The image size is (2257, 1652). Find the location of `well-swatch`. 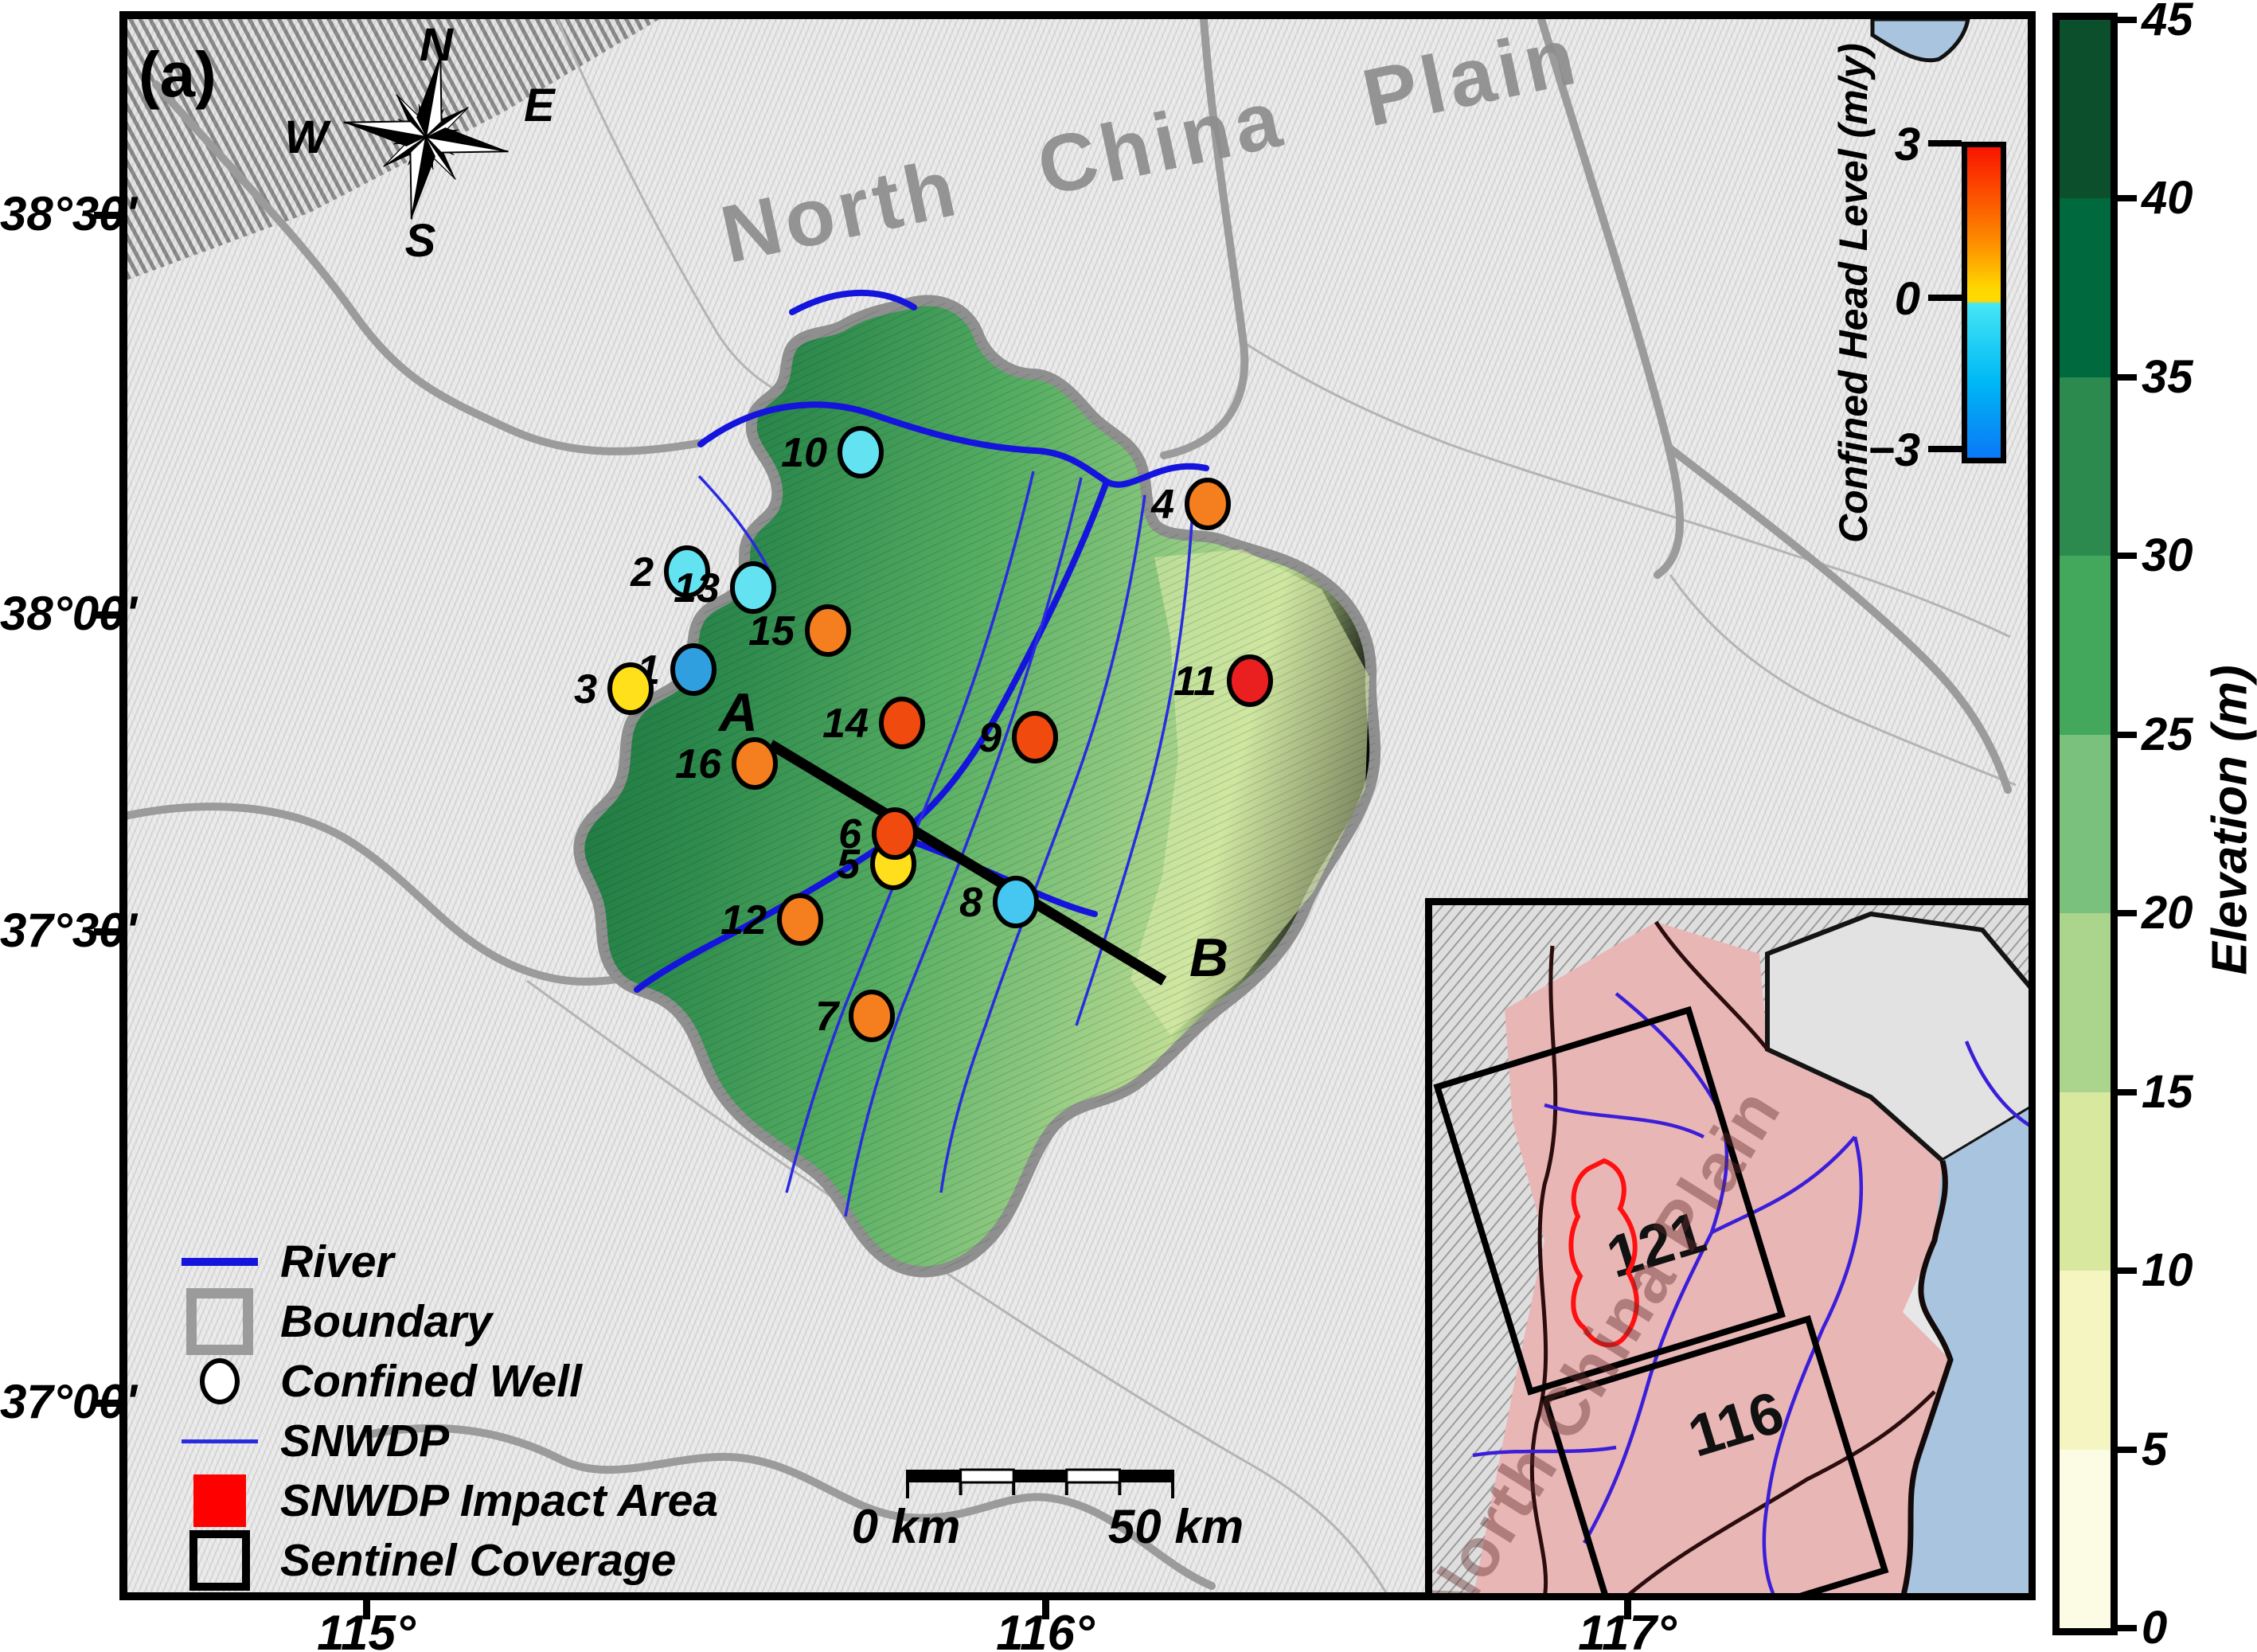

well-swatch is located at coordinates (220, 1381).